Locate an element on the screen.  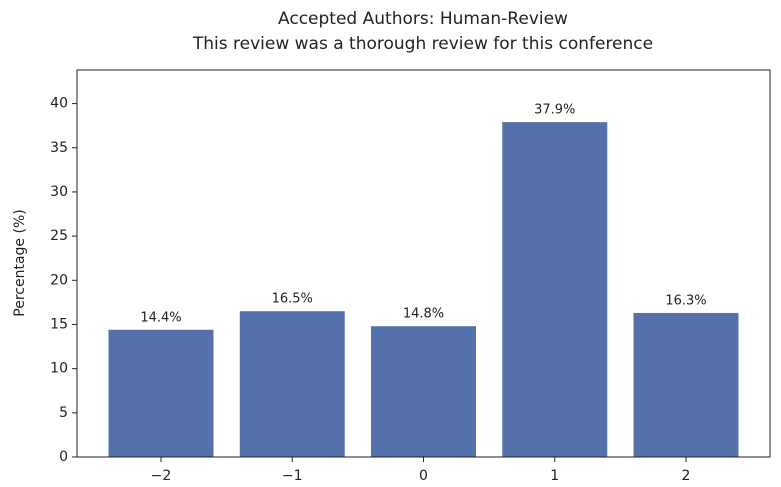
y-tick-label: 20 is located at coordinates (59, 280).